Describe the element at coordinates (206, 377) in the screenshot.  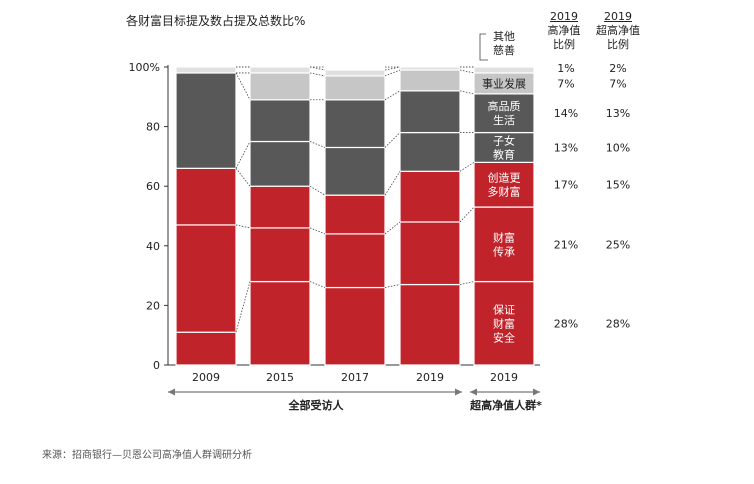
I see `x-tick-label: 2009` at that location.